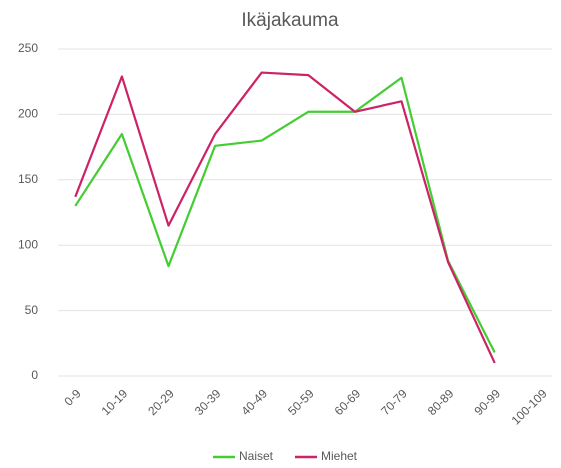  What do you see at coordinates (28, 114) in the screenshot?
I see `y-tick-label: 200` at bounding box center [28, 114].